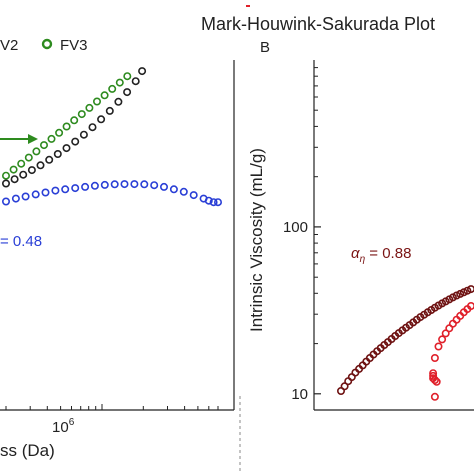  What do you see at coordinates (299, 394) in the screenshot?
I see `y-tick-label: 10` at bounding box center [299, 394].